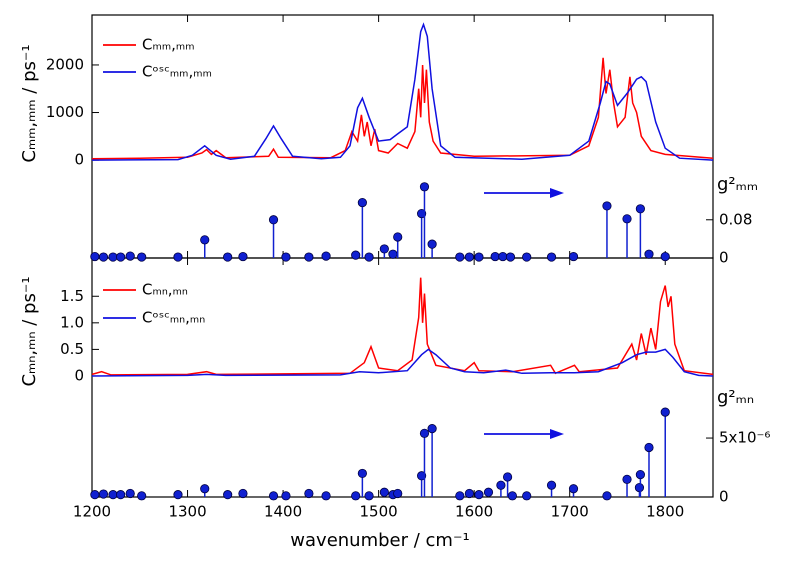  What do you see at coordinates (65, 112) in the screenshot?
I see `y-tick-label: 1000` at bounding box center [65, 112].